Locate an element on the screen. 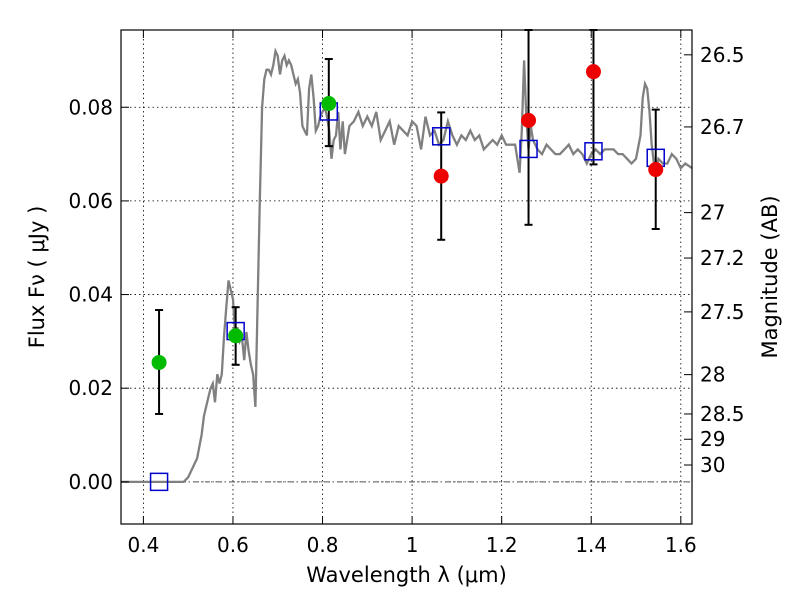 This screenshot has height=600, width=800. x-tick-label: 1.6 is located at coordinates (681, 545).